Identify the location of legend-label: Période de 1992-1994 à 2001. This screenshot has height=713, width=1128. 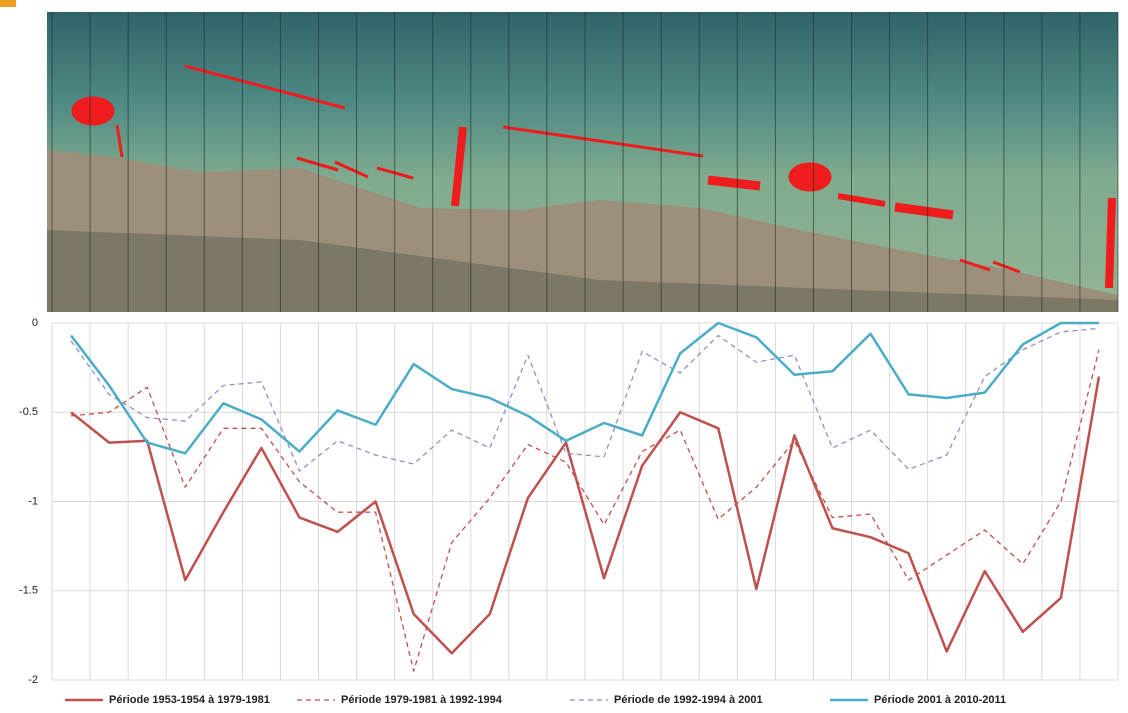
(688, 700).